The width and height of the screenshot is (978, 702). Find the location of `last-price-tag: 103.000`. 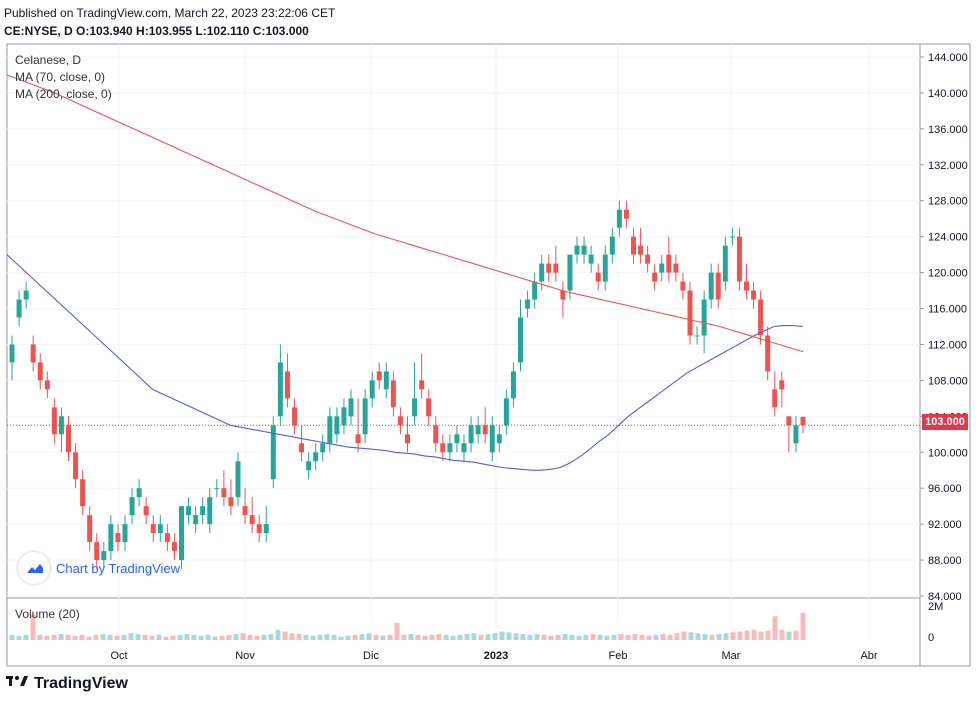

last-price-tag: 103.000 is located at coordinates (945, 422).